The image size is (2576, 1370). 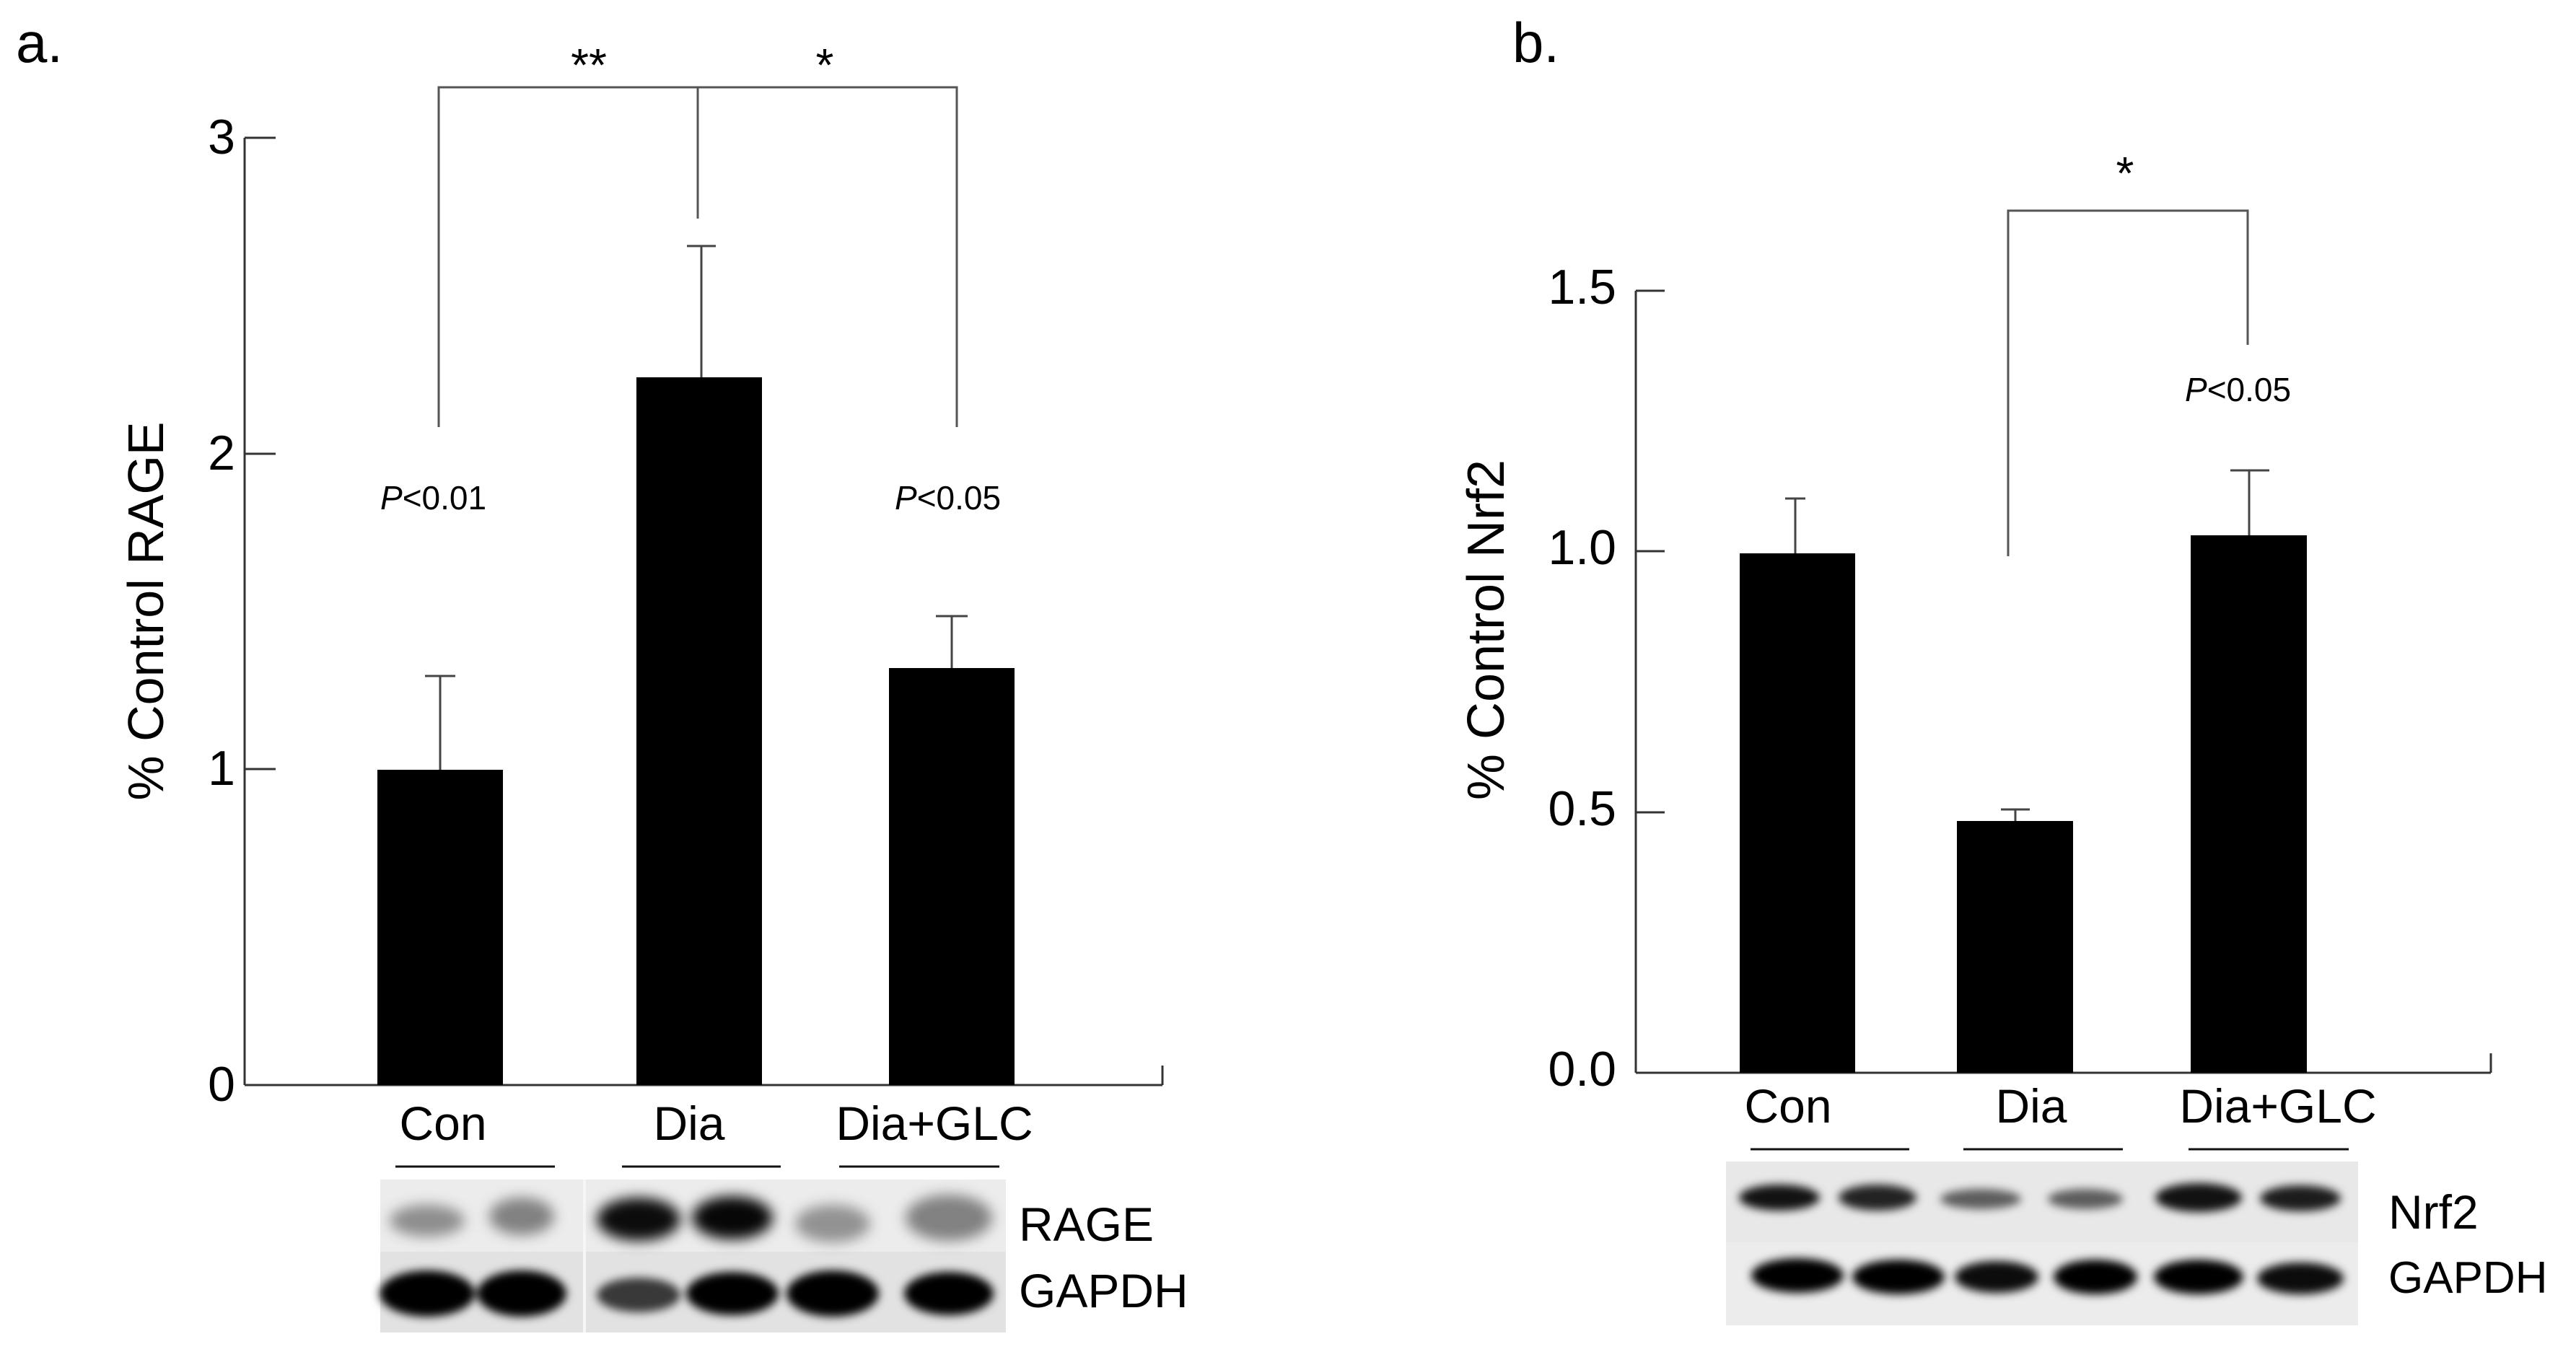 I want to click on p-value-text: <0.01, so click(x=445, y=498).